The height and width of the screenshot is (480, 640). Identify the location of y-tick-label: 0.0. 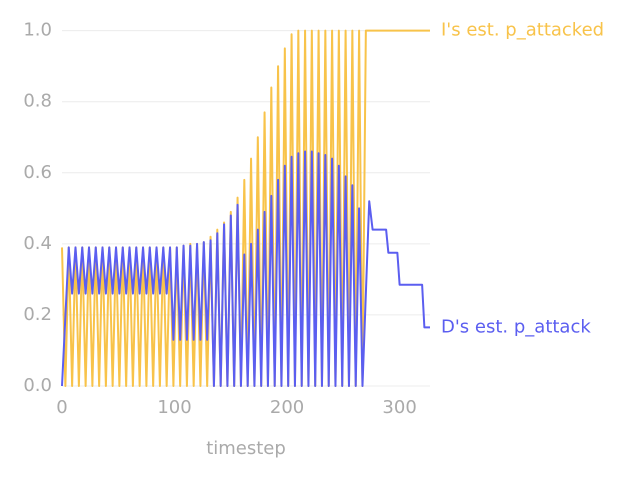
(37, 385).